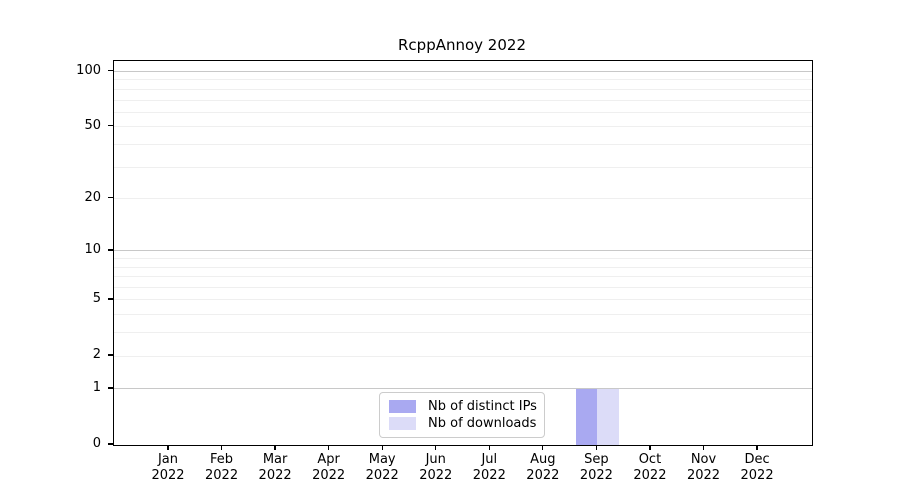 The width and height of the screenshot is (900, 500). What do you see at coordinates (222, 467) in the screenshot?
I see `x-tick-label: Feb 2022` at bounding box center [222, 467].